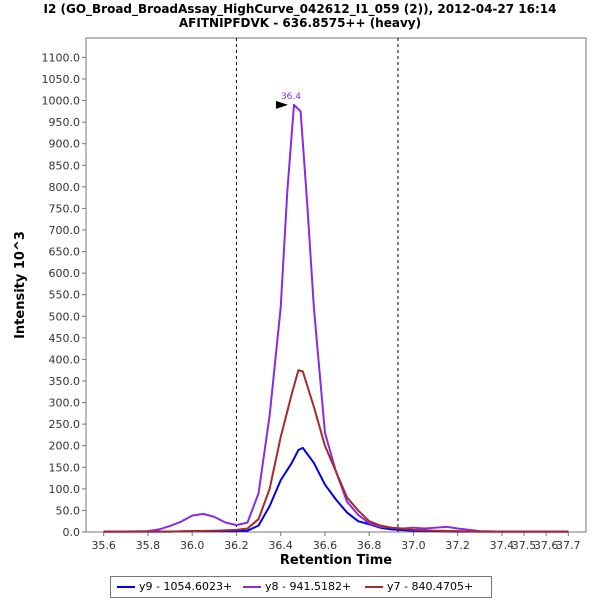  Describe the element at coordinates (61, 57) in the screenshot. I see `y-tick-label: 1100.0` at that location.